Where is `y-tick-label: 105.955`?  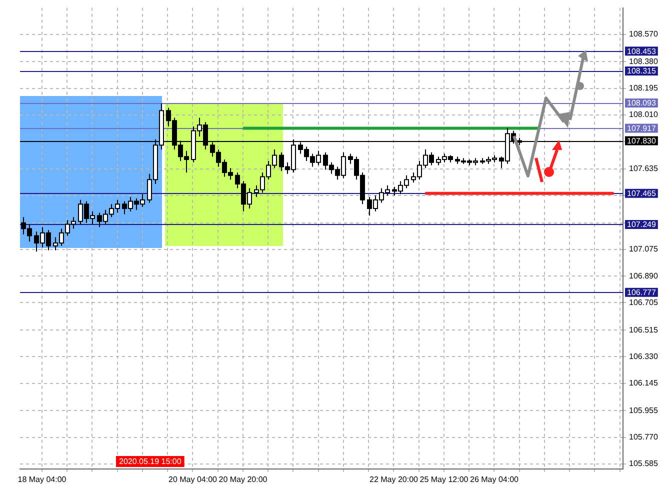 y-tick-label: 105.955 is located at coordinates (643, 410).